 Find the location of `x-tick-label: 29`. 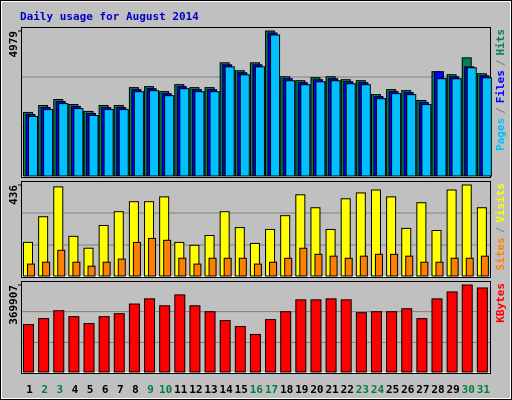

x-tick-label: 29 is located at coordinates (452, 389).